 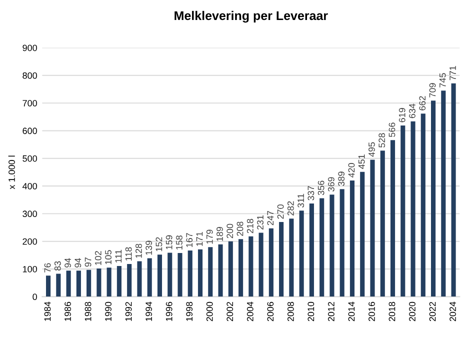 I want to click on data-label: 152, so click(x=159, y=244).